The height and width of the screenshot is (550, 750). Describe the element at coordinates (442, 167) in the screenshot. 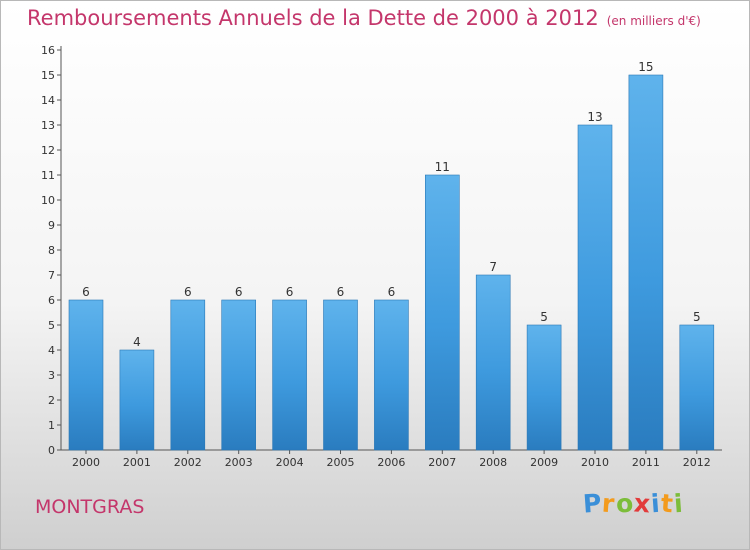

I see `value-label-2007: 11` at that location.